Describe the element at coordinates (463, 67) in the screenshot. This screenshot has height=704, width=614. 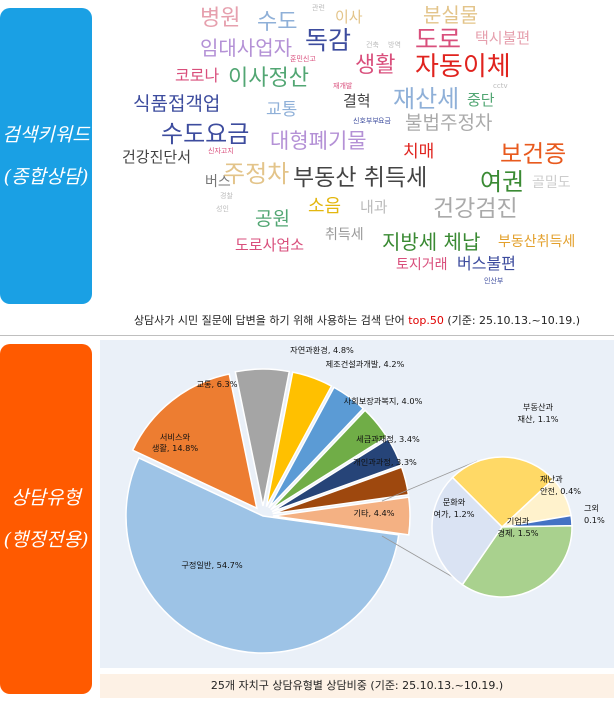
I see `cloud-word: 자동이체` at that location.